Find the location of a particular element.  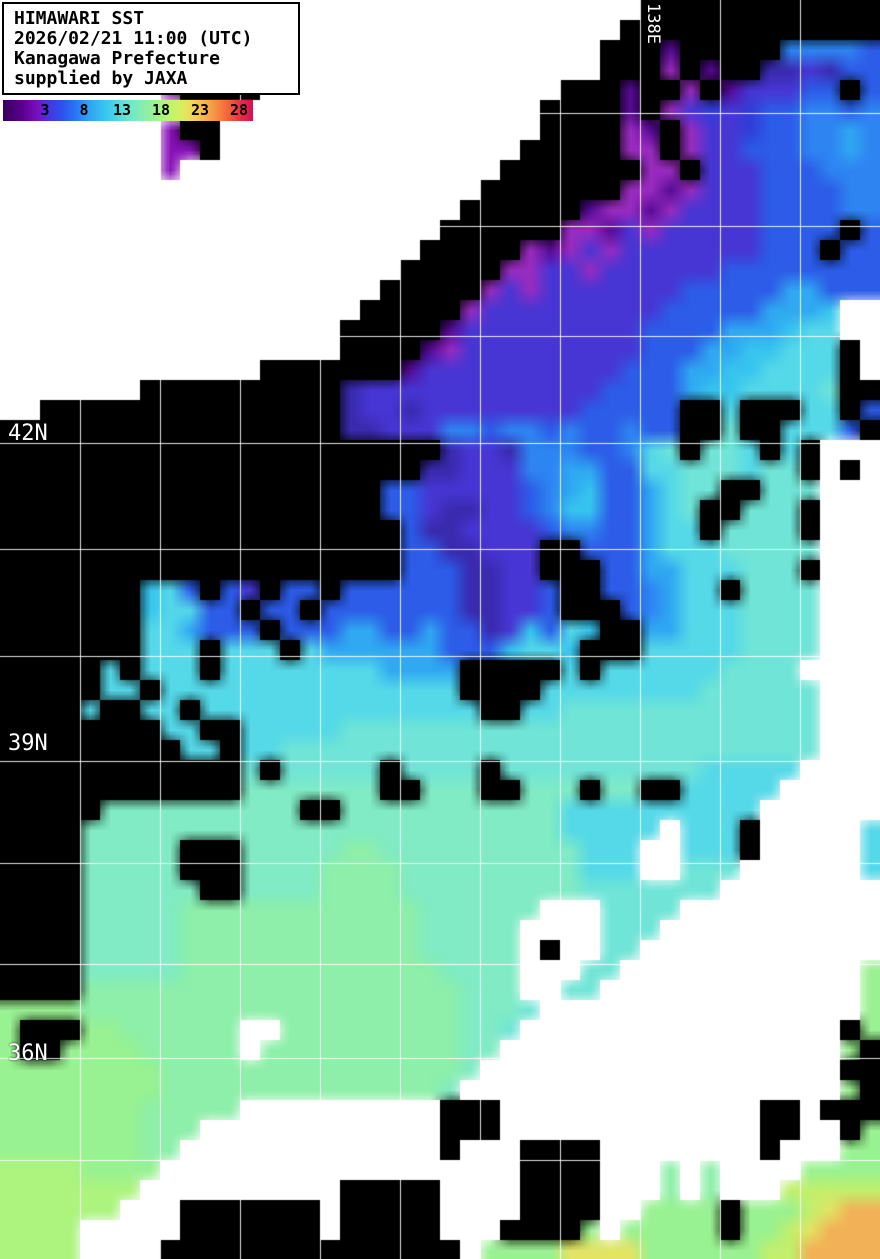

longitude-label-138e: 138E is located at coordinates (653, 23).